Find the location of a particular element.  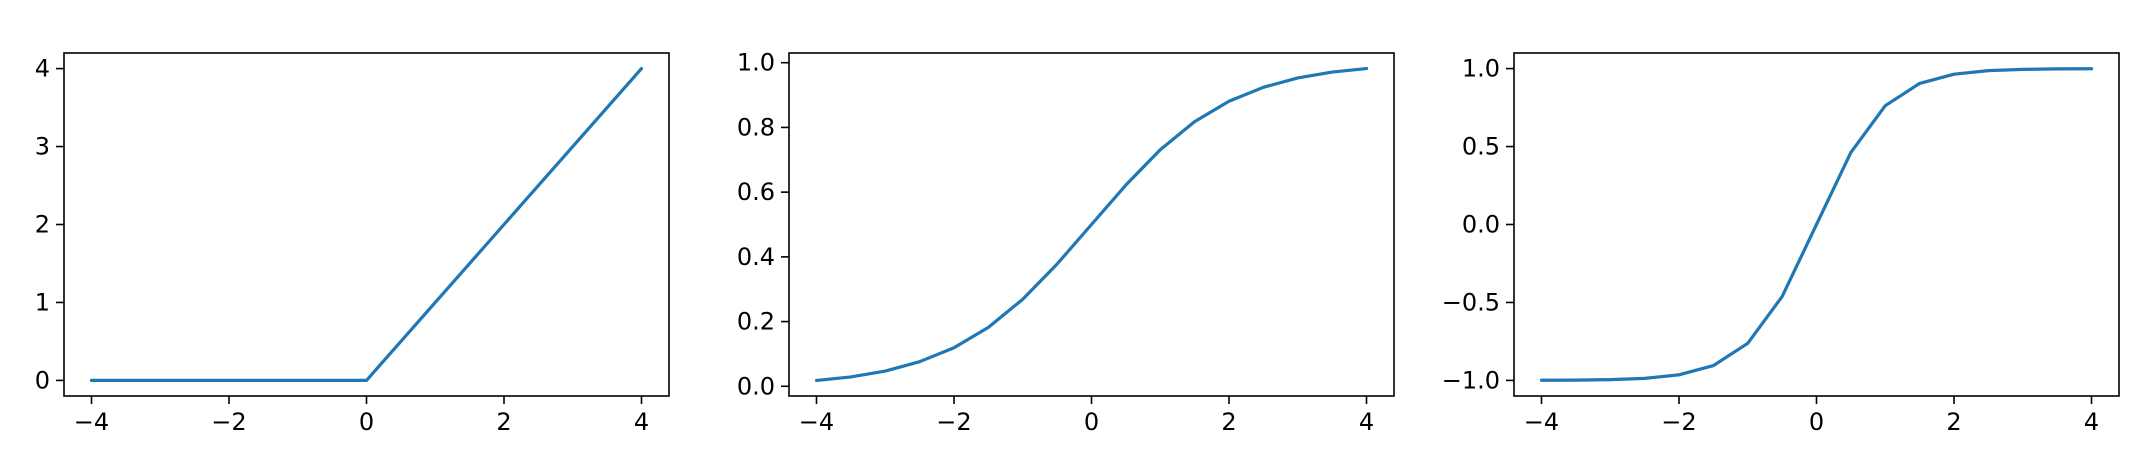

y-tick-label: 2 is located at coordinates (42, 225).